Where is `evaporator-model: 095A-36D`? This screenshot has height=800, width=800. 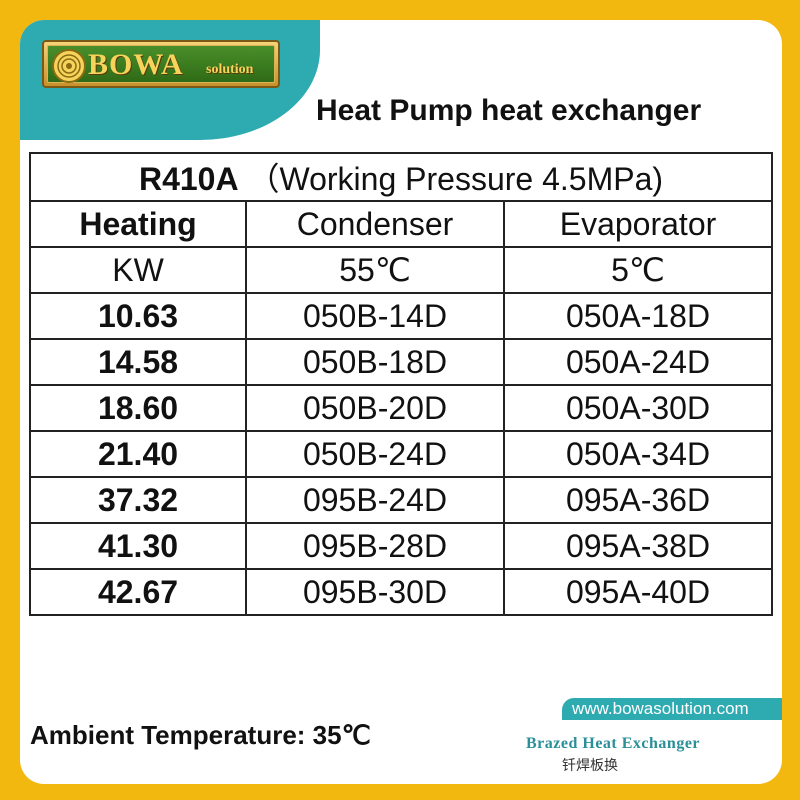
evaporator-model: 095A-36D is located at coordinates (638, 500).